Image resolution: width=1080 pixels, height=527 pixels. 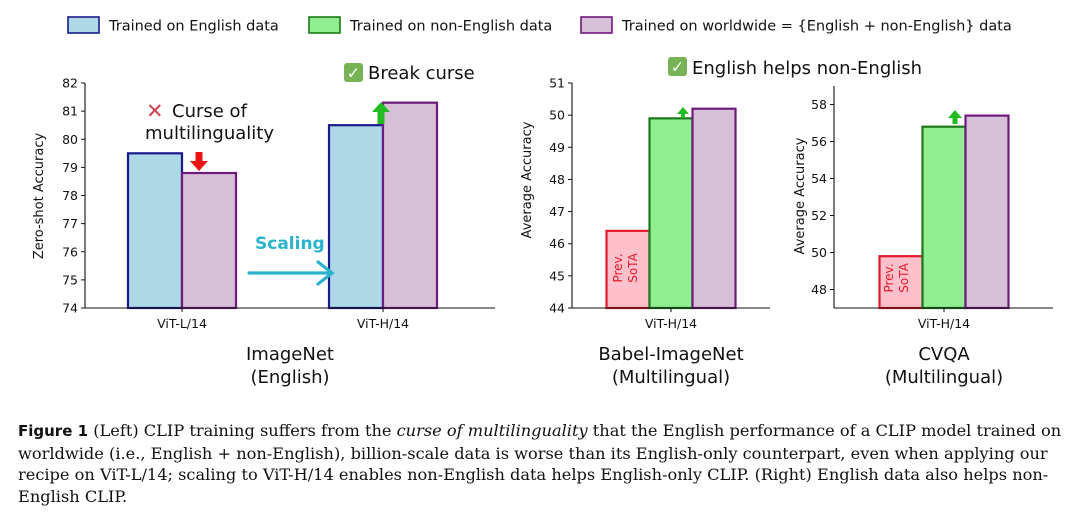 I want to click on caption-emphasis: curse of multilinguality, so click(x=492, y=430).